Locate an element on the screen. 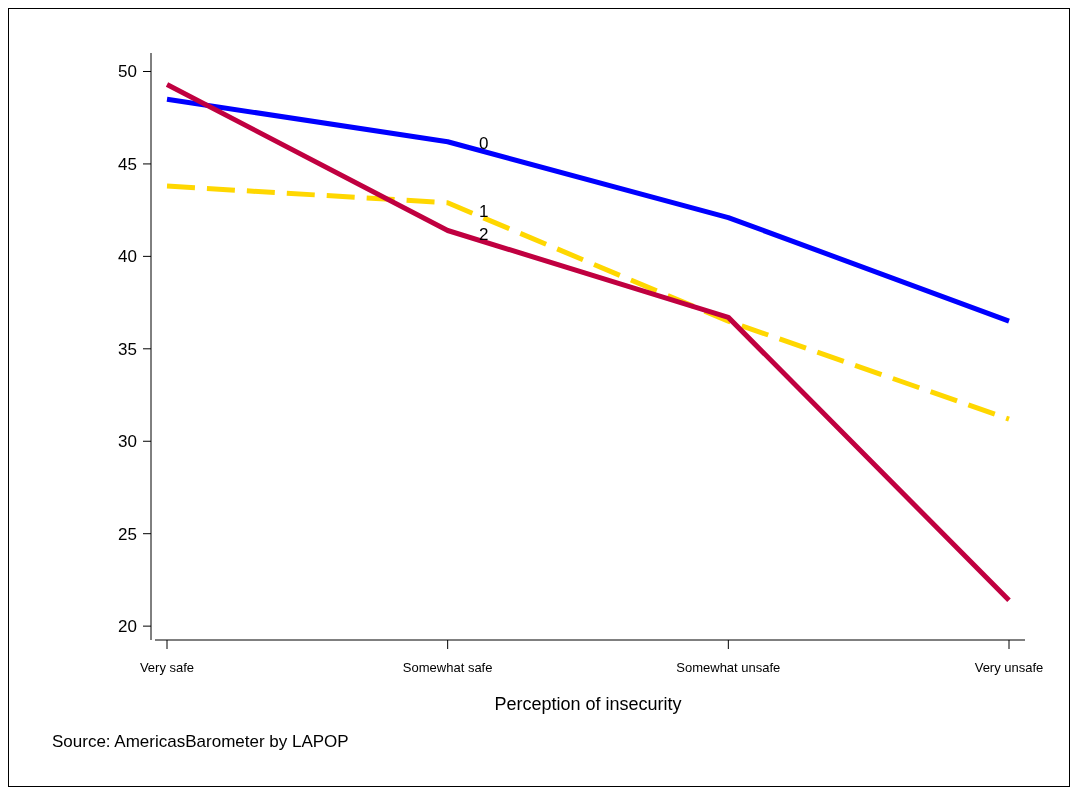  source-note: Source: AmericasBarometer by LAPOP is located at coordinates (200, 741).